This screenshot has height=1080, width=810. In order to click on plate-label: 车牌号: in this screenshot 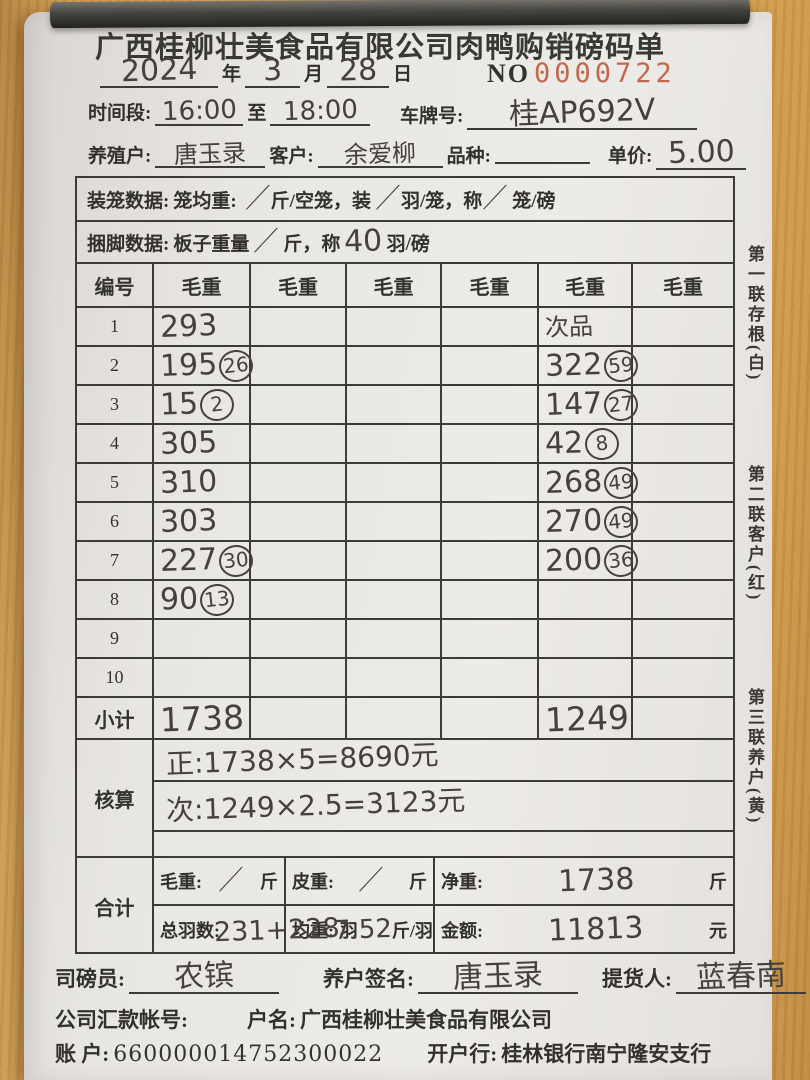, I will do `click(432, 116)`.